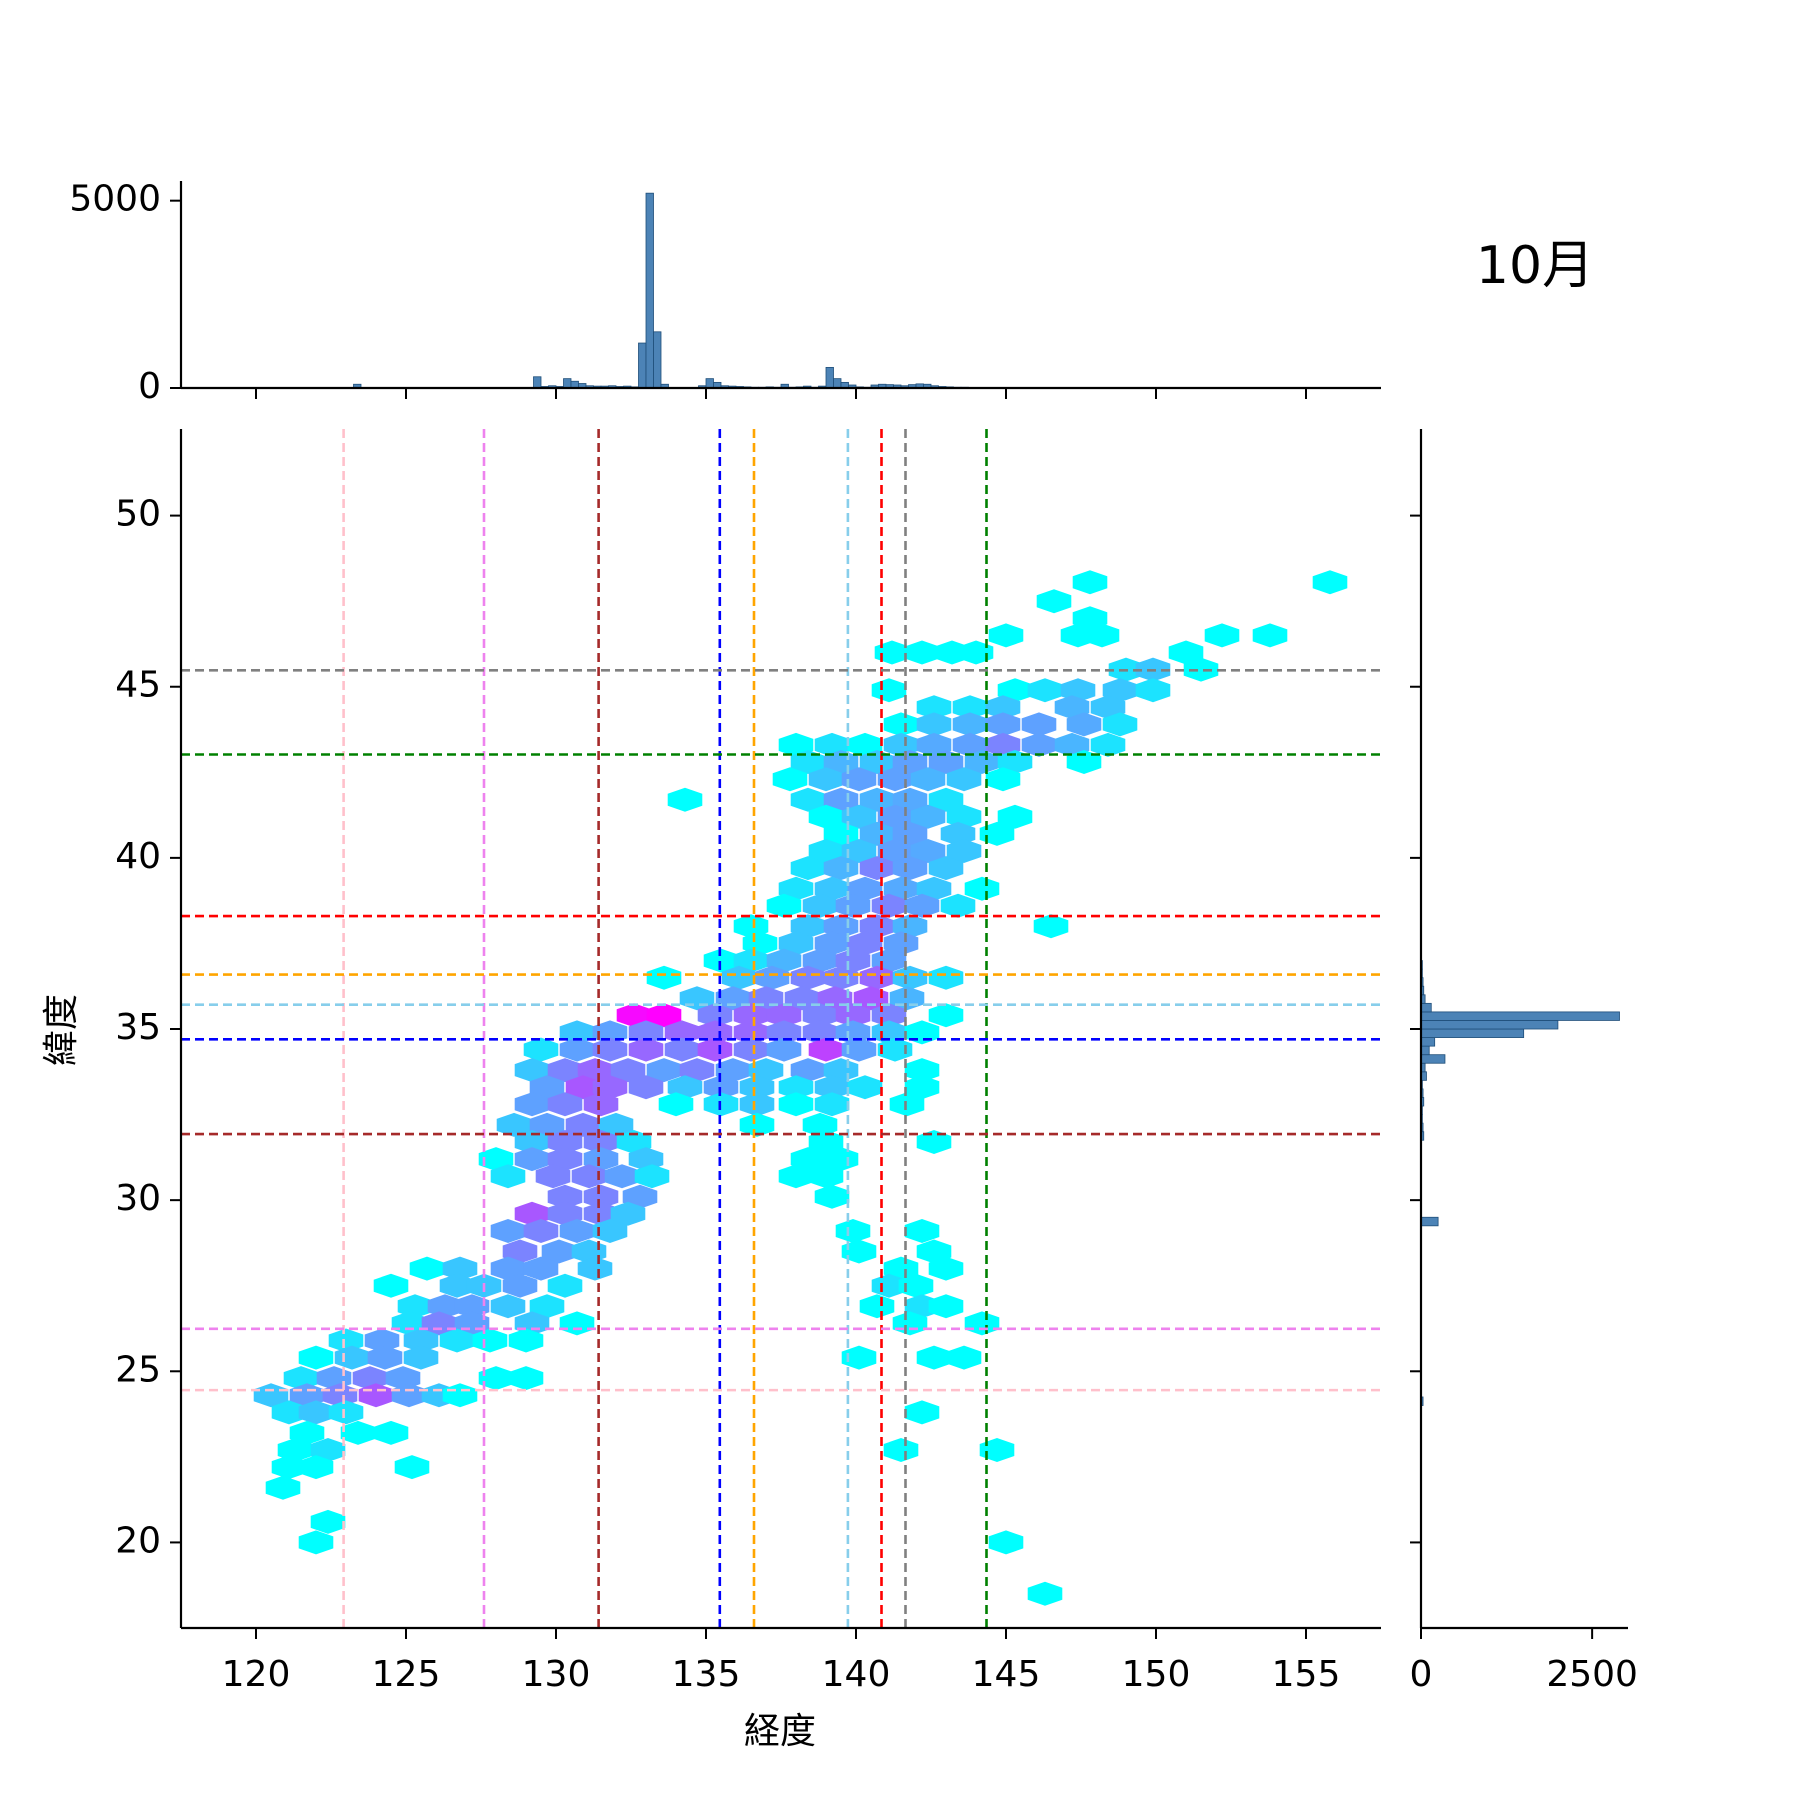  I want to click on y-tick-label: 30, so click(138, 1198).